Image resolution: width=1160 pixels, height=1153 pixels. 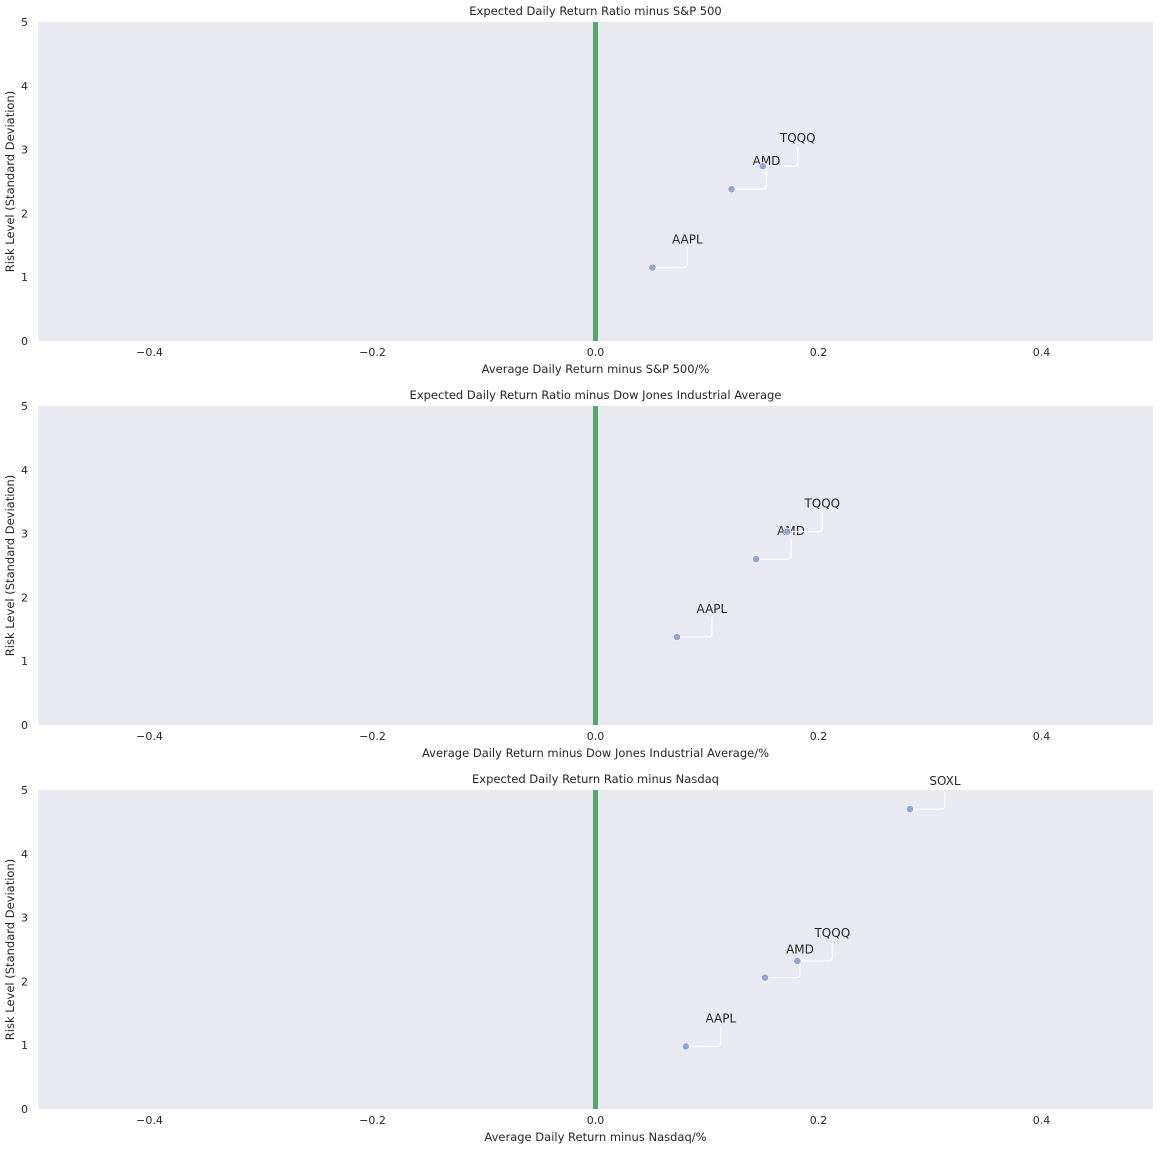 I want to click on data-label-soxl: SOXL, so click(x=945, y=781).